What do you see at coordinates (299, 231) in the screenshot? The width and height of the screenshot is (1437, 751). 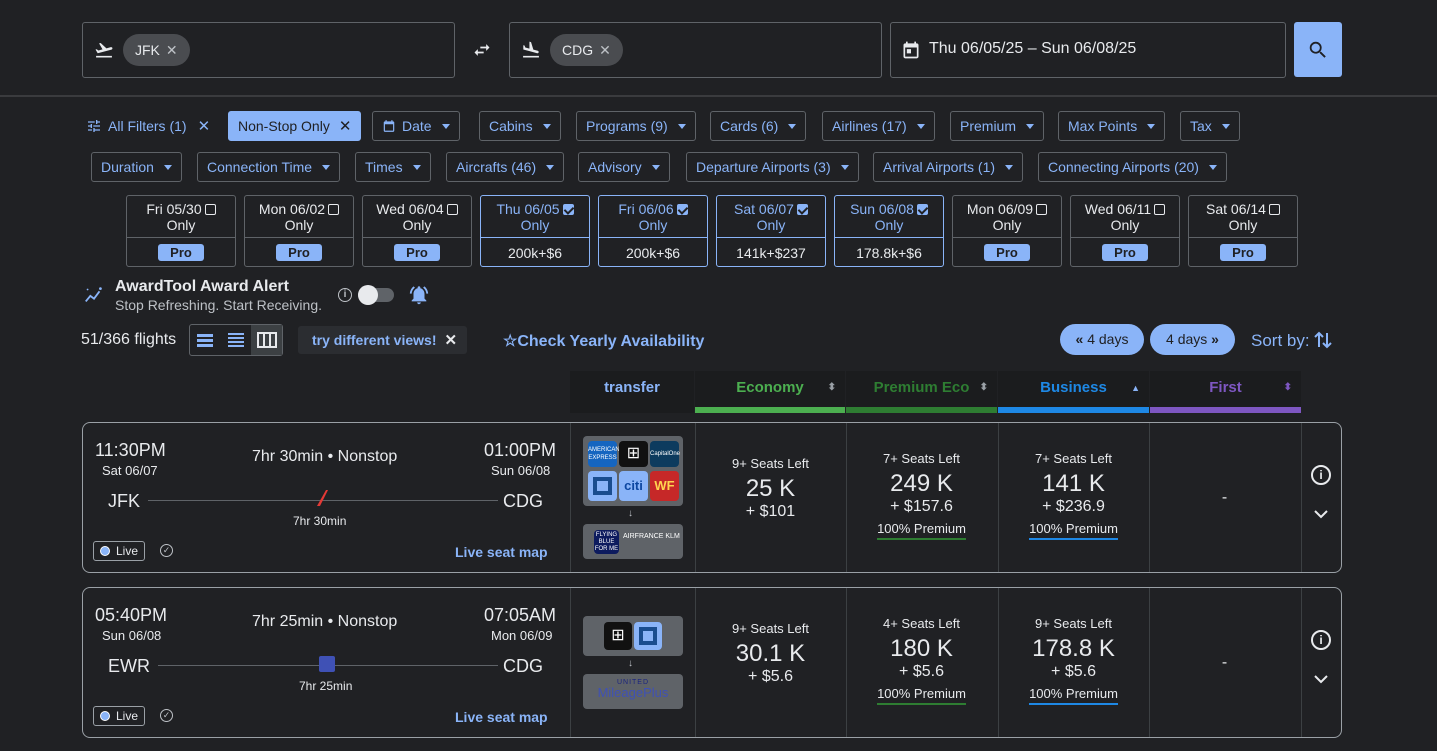 I see `date-option: Mon 06/02 Only Pro` at bounding box center [299, 231].